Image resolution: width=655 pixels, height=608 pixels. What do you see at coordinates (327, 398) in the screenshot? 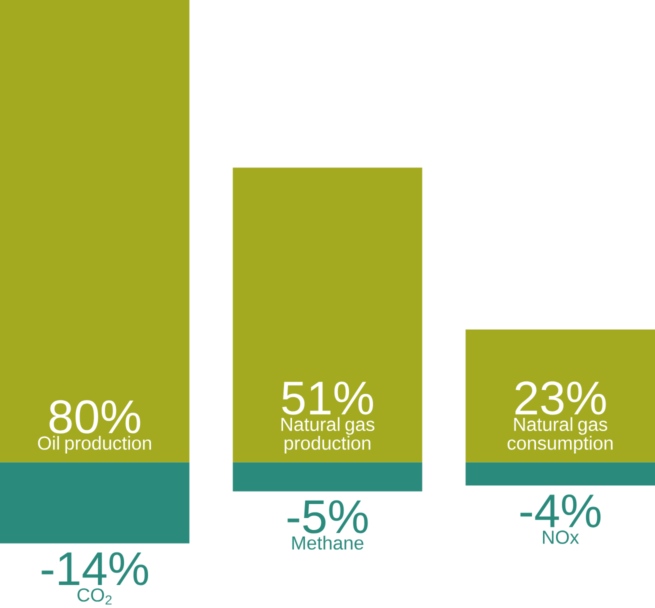
I see `data-label: 51%` at bounding box center [327, 398].